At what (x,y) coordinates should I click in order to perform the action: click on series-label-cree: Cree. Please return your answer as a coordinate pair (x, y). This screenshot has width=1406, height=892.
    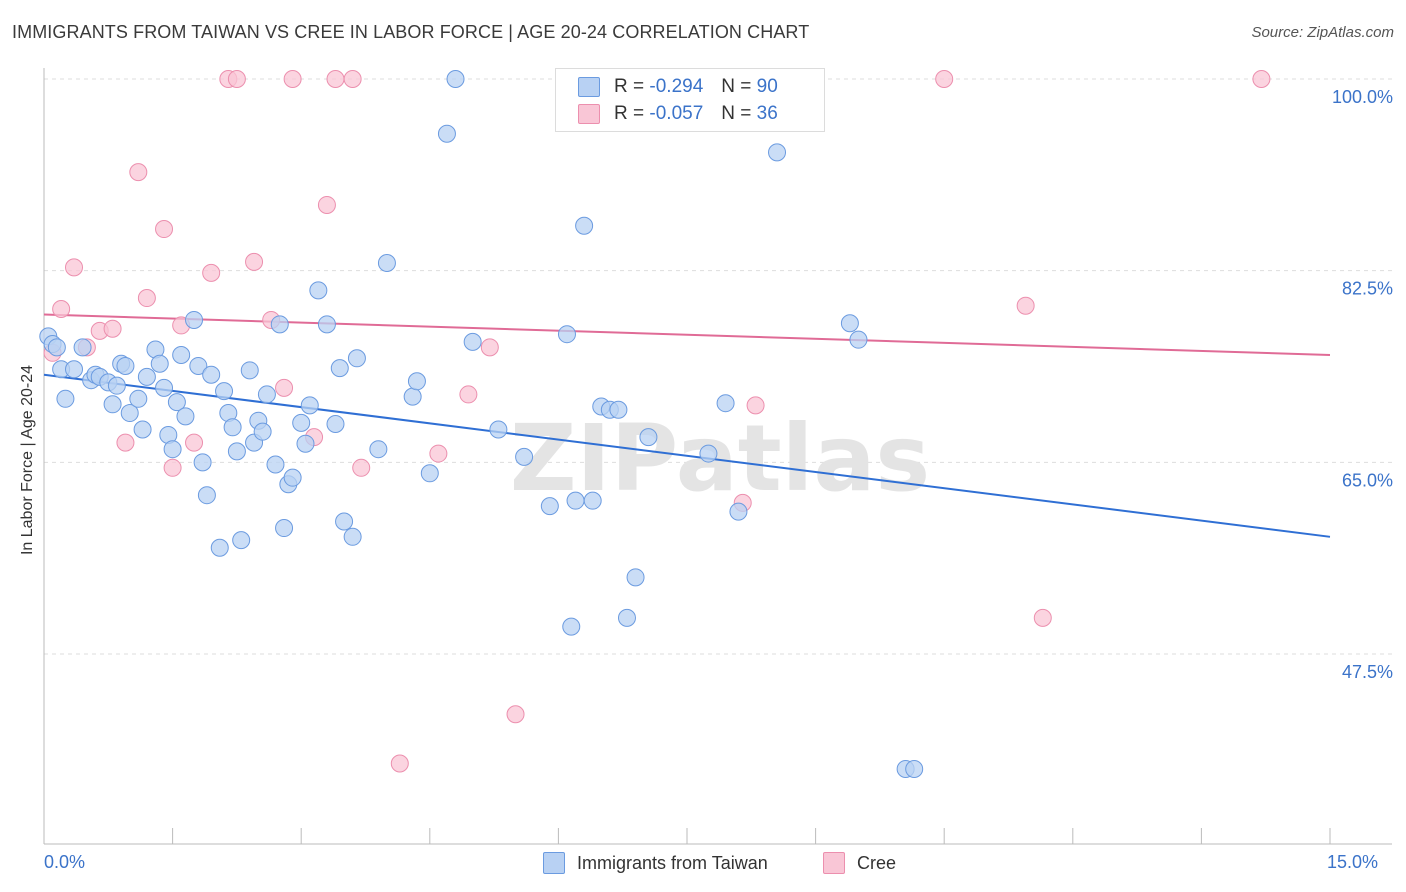
    Looking at the image, I should click on (877, 862).